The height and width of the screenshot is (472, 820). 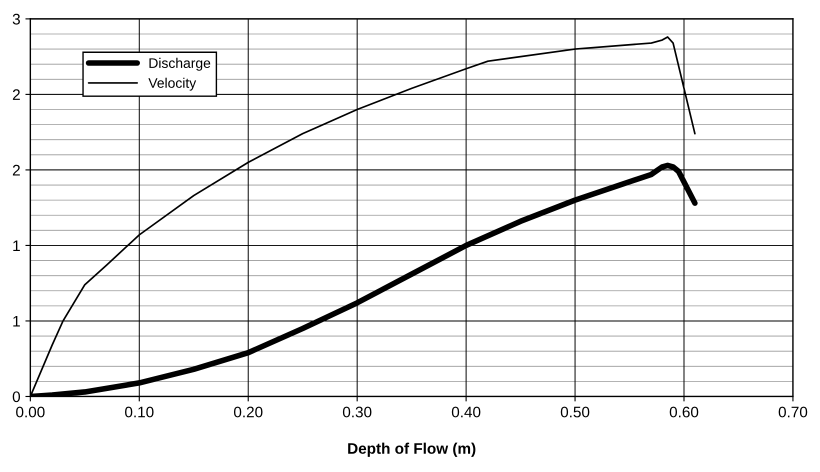 I want to click on x-tick-label: 0.10, so click(x=139, y=412).